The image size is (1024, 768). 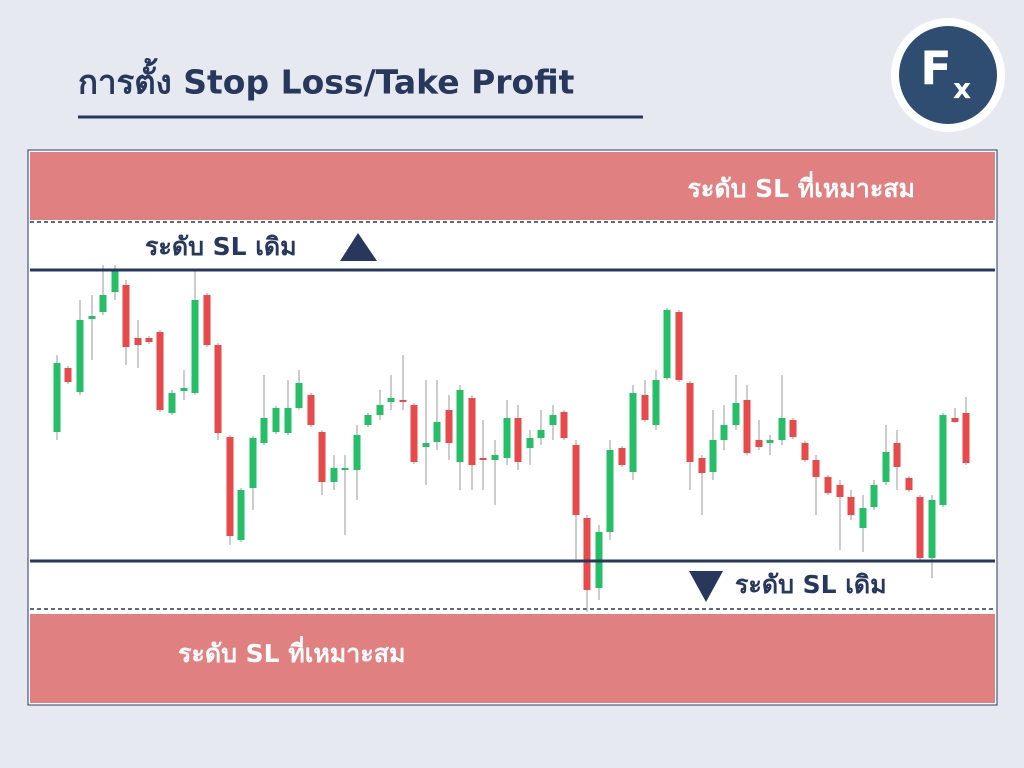 What do you see at coordinates (706, 586) in the screenshot?
I see `down-arrow` at bounding box center [706, 586].